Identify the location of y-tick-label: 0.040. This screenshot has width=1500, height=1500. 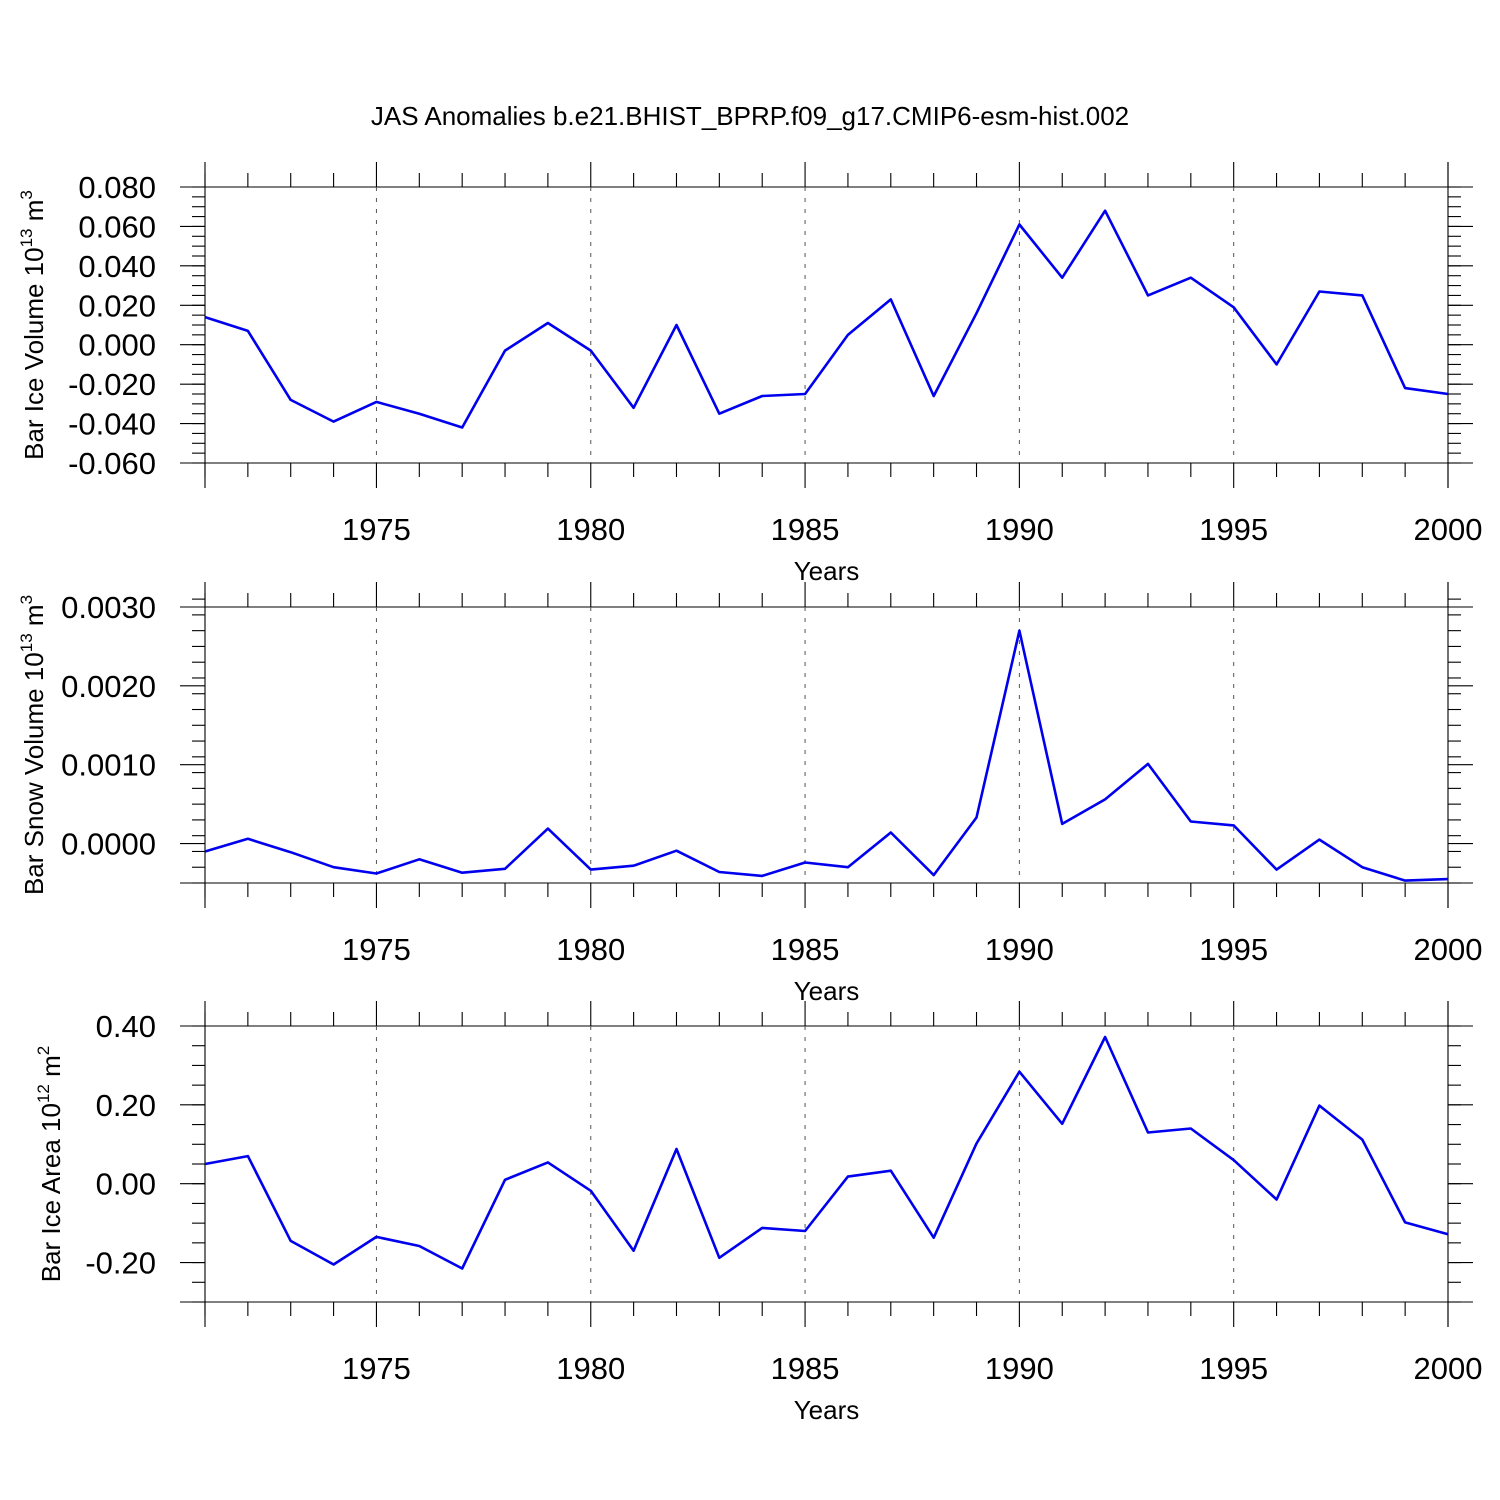
(117, 266).